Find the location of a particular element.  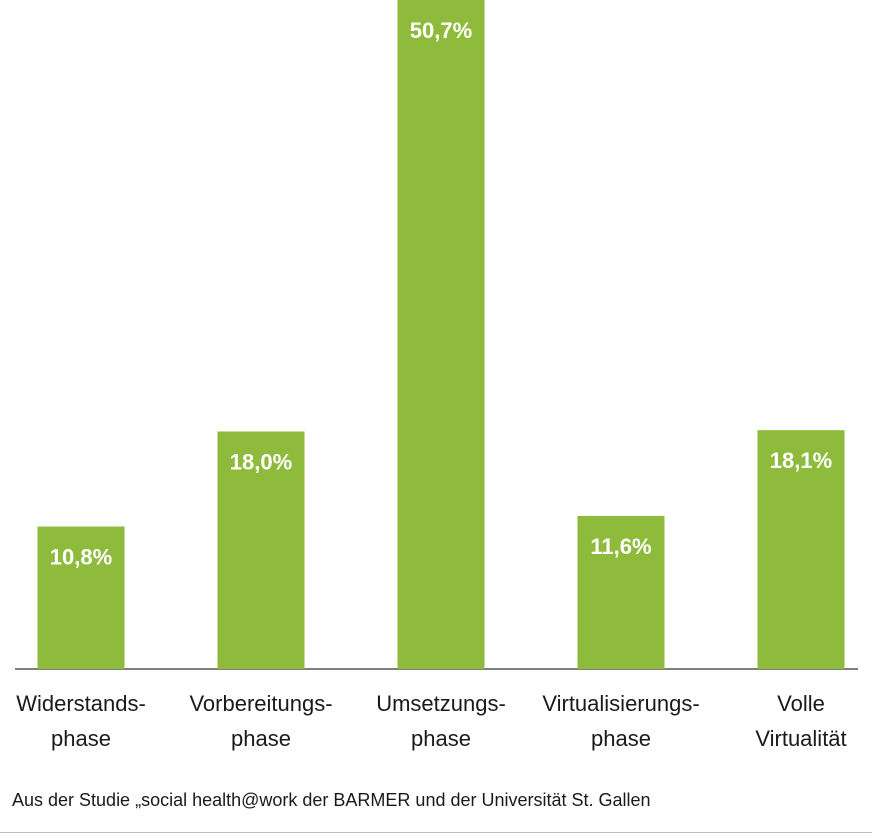

bar-value-label-2: 50,7% is located at coordinates (441, 30).